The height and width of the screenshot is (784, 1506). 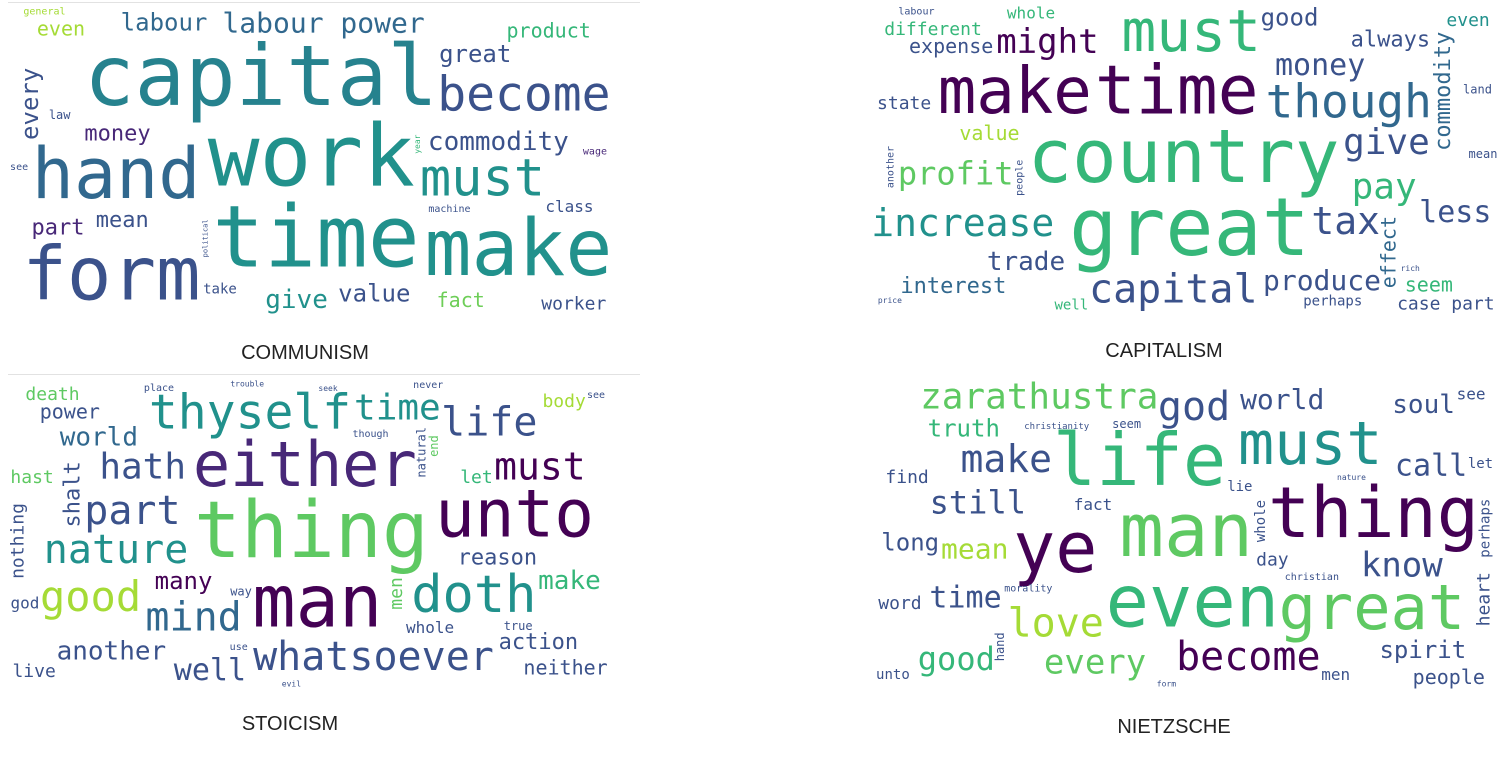 What do you see at coordinates (1194, 407) in the screenshot?
I see `word-god: god` at bounding box center [1194, 407].